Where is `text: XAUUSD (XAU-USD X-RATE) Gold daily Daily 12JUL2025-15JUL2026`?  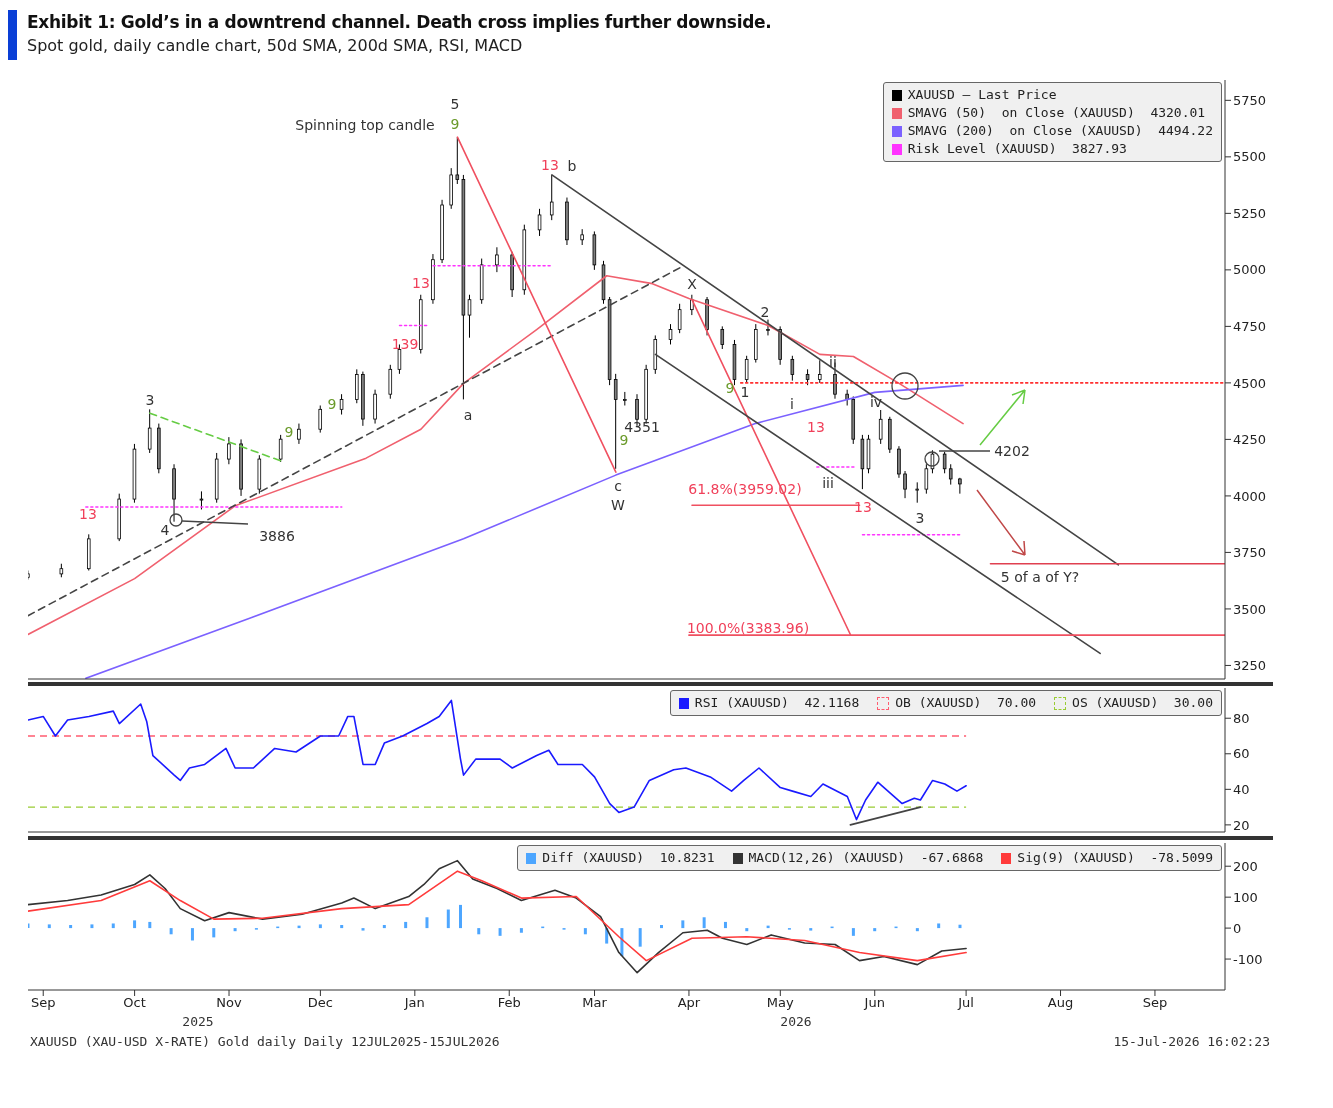 text: XAUUSD (XAU-USD X-RATE) Gold daily Daily 12JUL2025-15JUL2026 is located at coordinates (265, 1041).